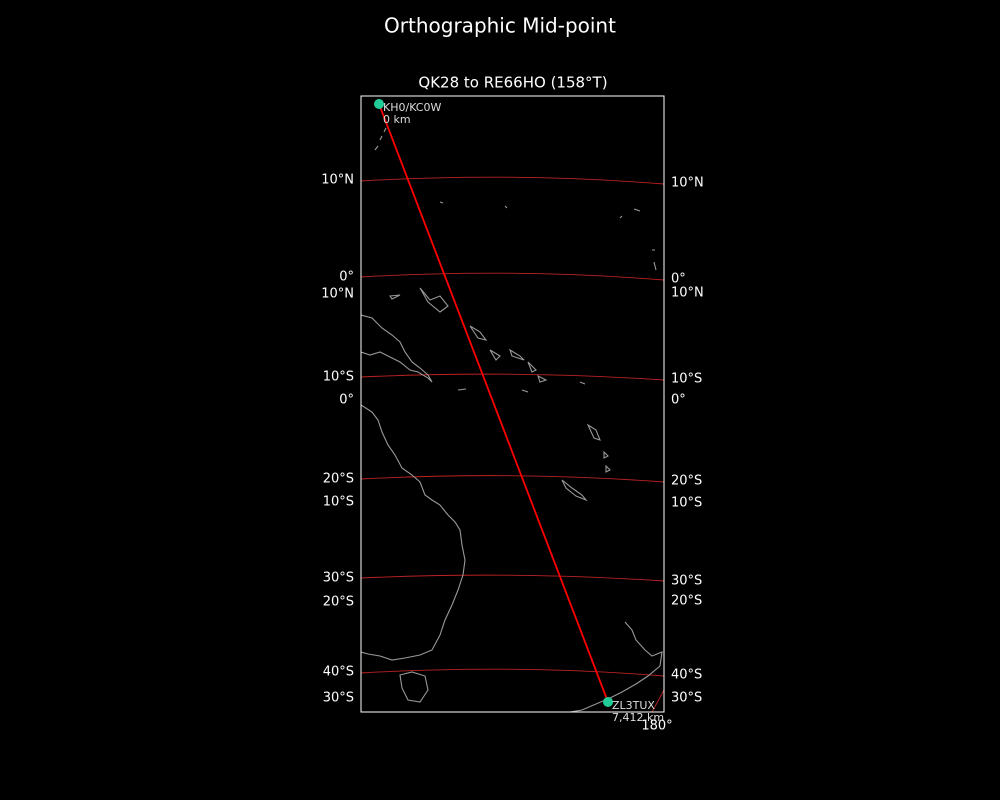 This screenshot has height=800, width=1000. What do you see at coordinates (638, 717) in the screenshot?
I see `end-distance: 7,412 km` at bounding box center [638, 717].